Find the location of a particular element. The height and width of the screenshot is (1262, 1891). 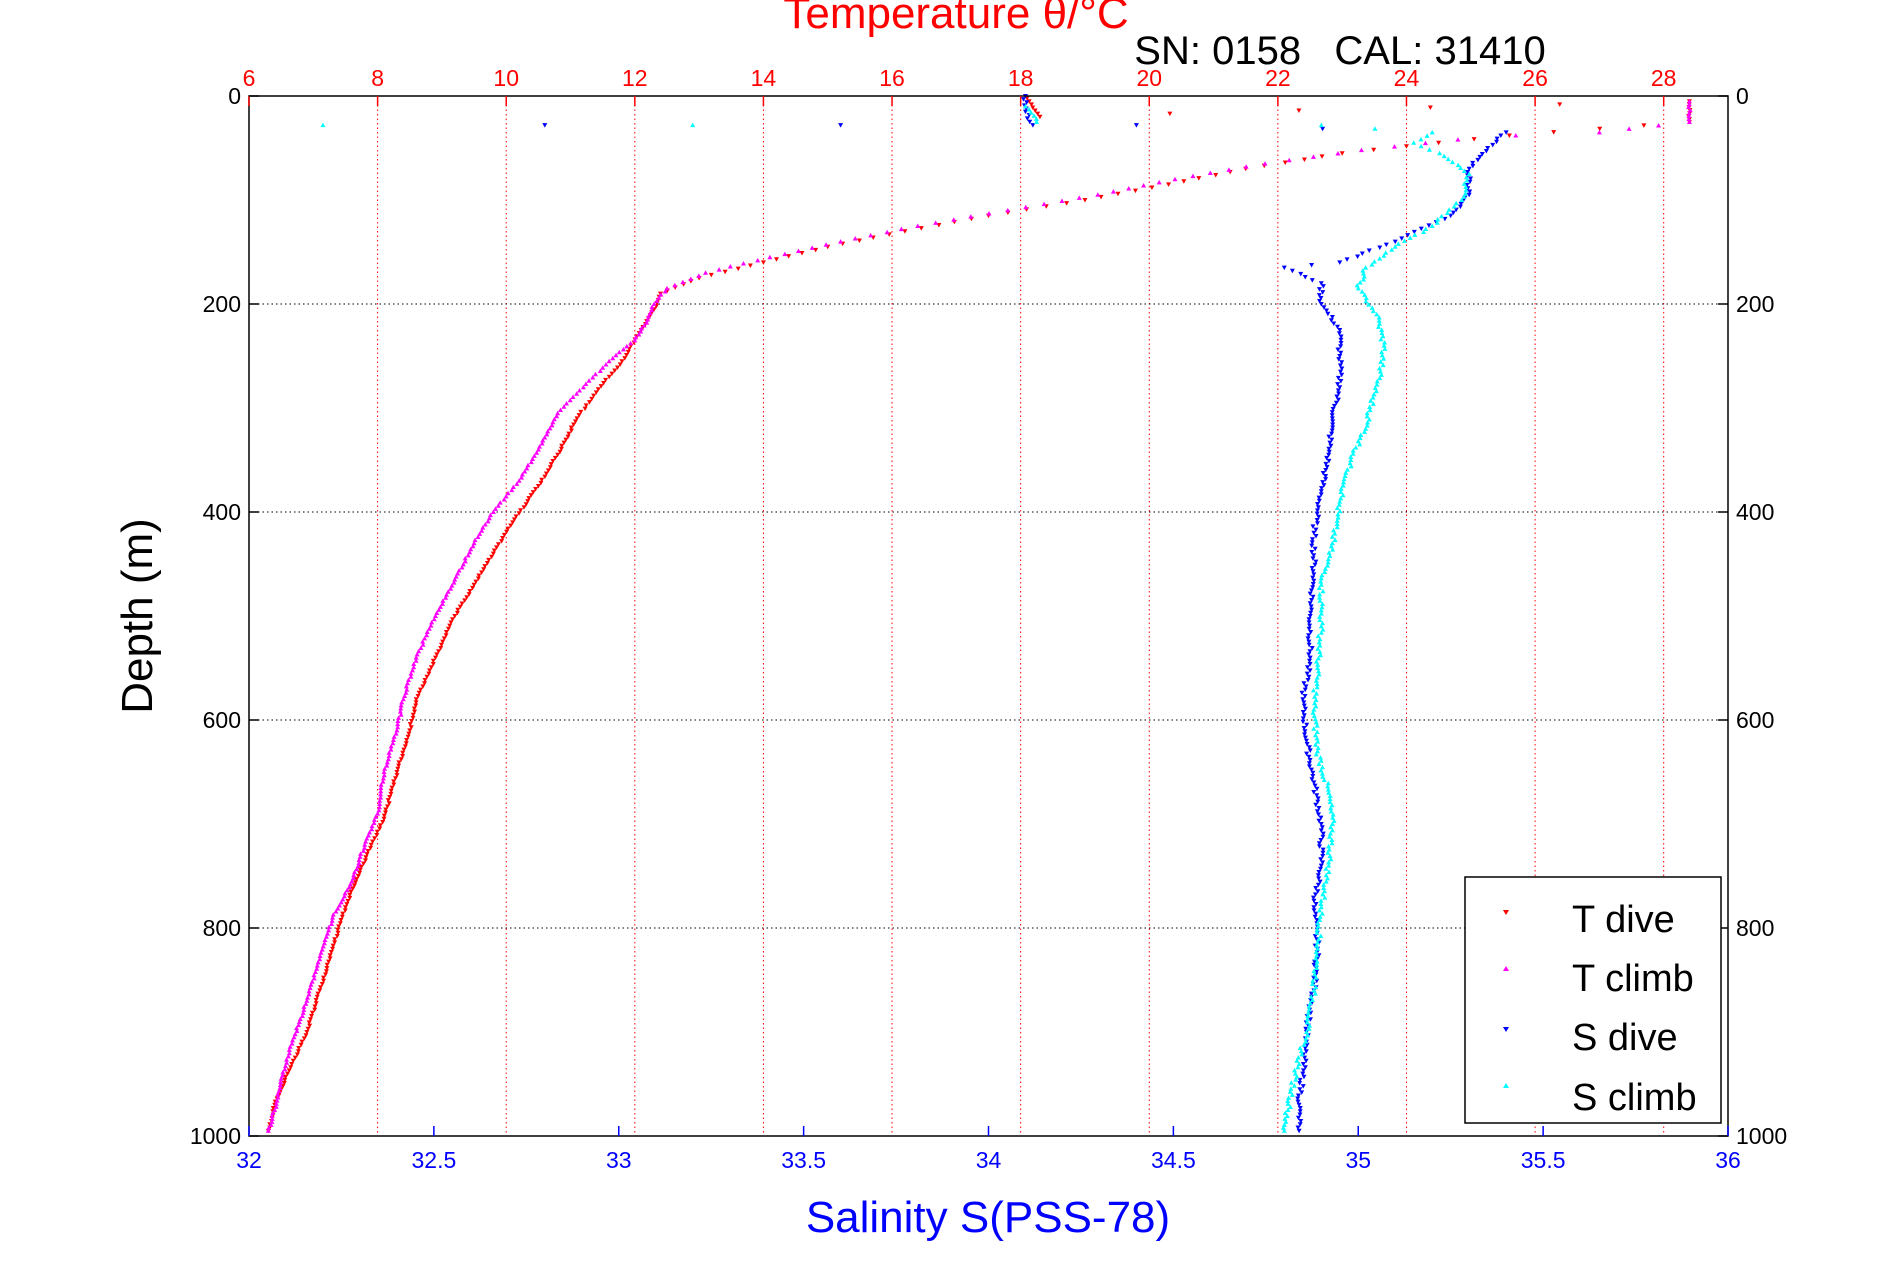

legend-label-t-climb: T climb is located at coordinates (1633, 979).